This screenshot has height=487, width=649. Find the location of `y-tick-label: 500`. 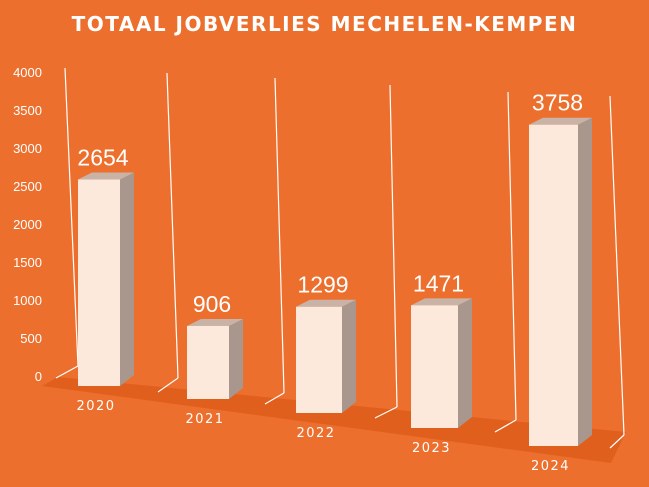

y-tick-label: 500 is located at coordinates (31, 338).